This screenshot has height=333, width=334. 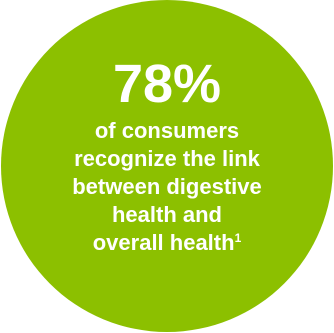 What do you see at coordinates (166, 214) in the screenshot?
I see `caption-line: health and` at bounding box center [166, 214].